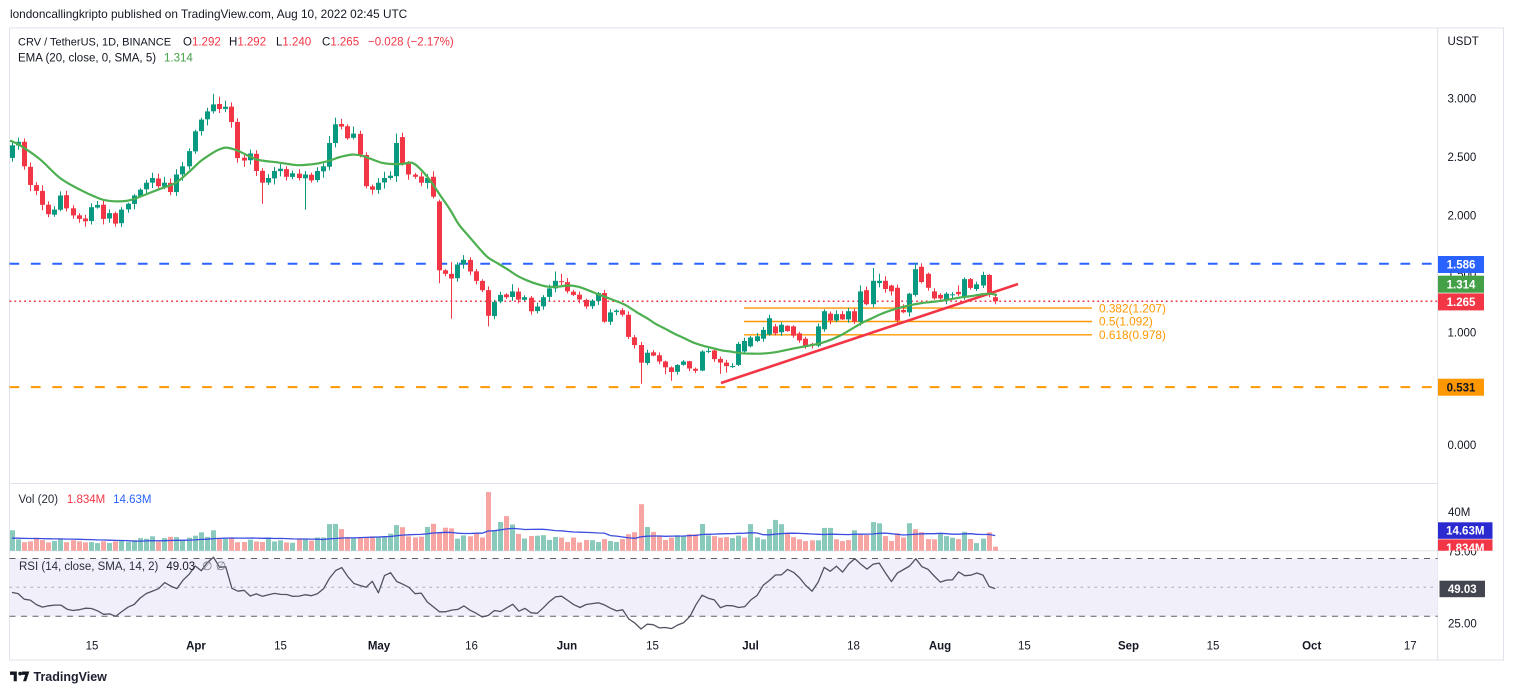 This screenshot has width=1514, height=695. I want to click on svg-text: 0.382(1.207), so click(1132, 308).